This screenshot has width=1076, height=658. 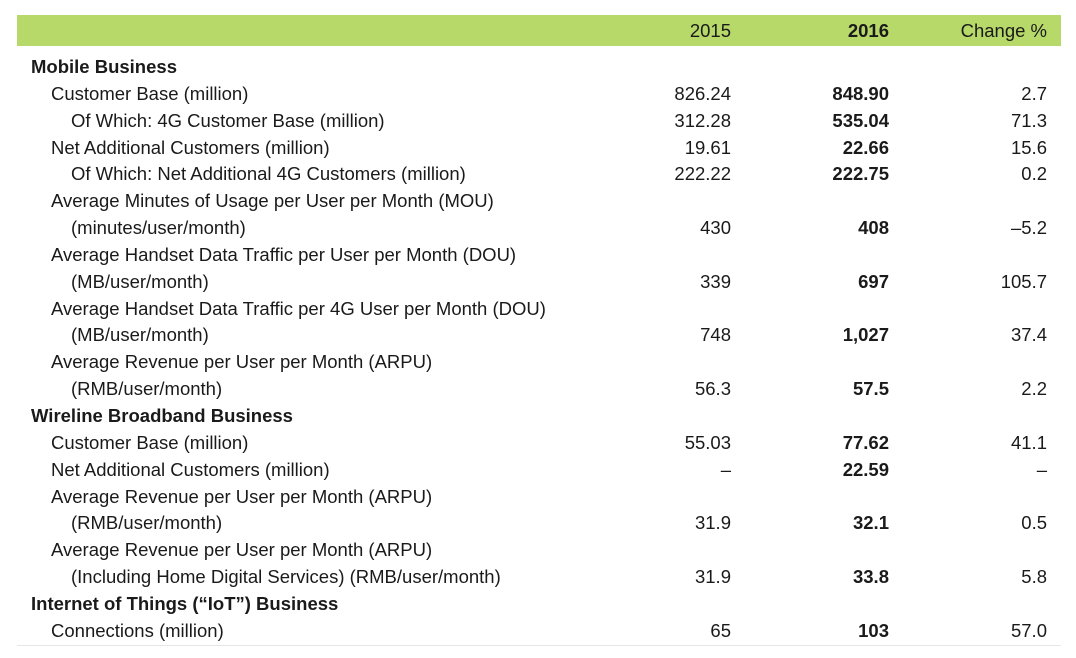 What do you see at coordinates (539, 604) in the screenshot?
I see `section-row: Internet of Things (“IoT”) Business` at bounding box center [539, 604].